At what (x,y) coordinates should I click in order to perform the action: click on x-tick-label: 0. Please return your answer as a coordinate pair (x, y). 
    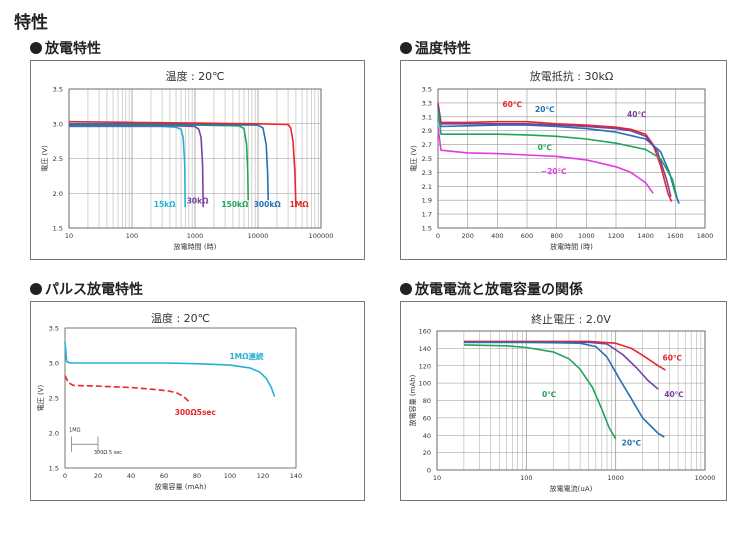
    Looking at the image, I should click on (65, 476).